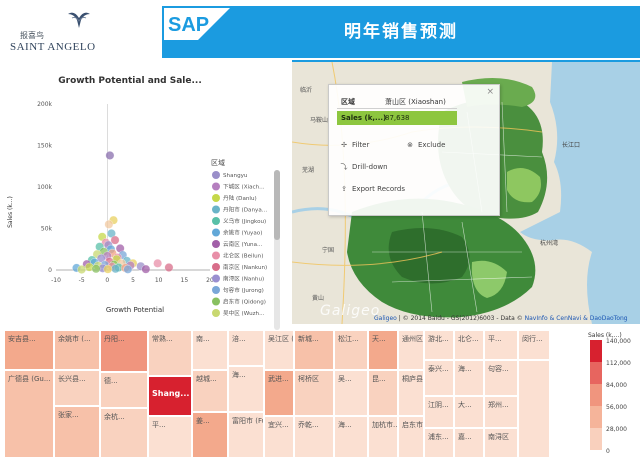 This screenshot has width=640, height=458. Describe the element at coordinates (68, 32) in the screenshot. I see `saint-angelo-logo: 报喜鸟 SAINT ANGELO` at that location.